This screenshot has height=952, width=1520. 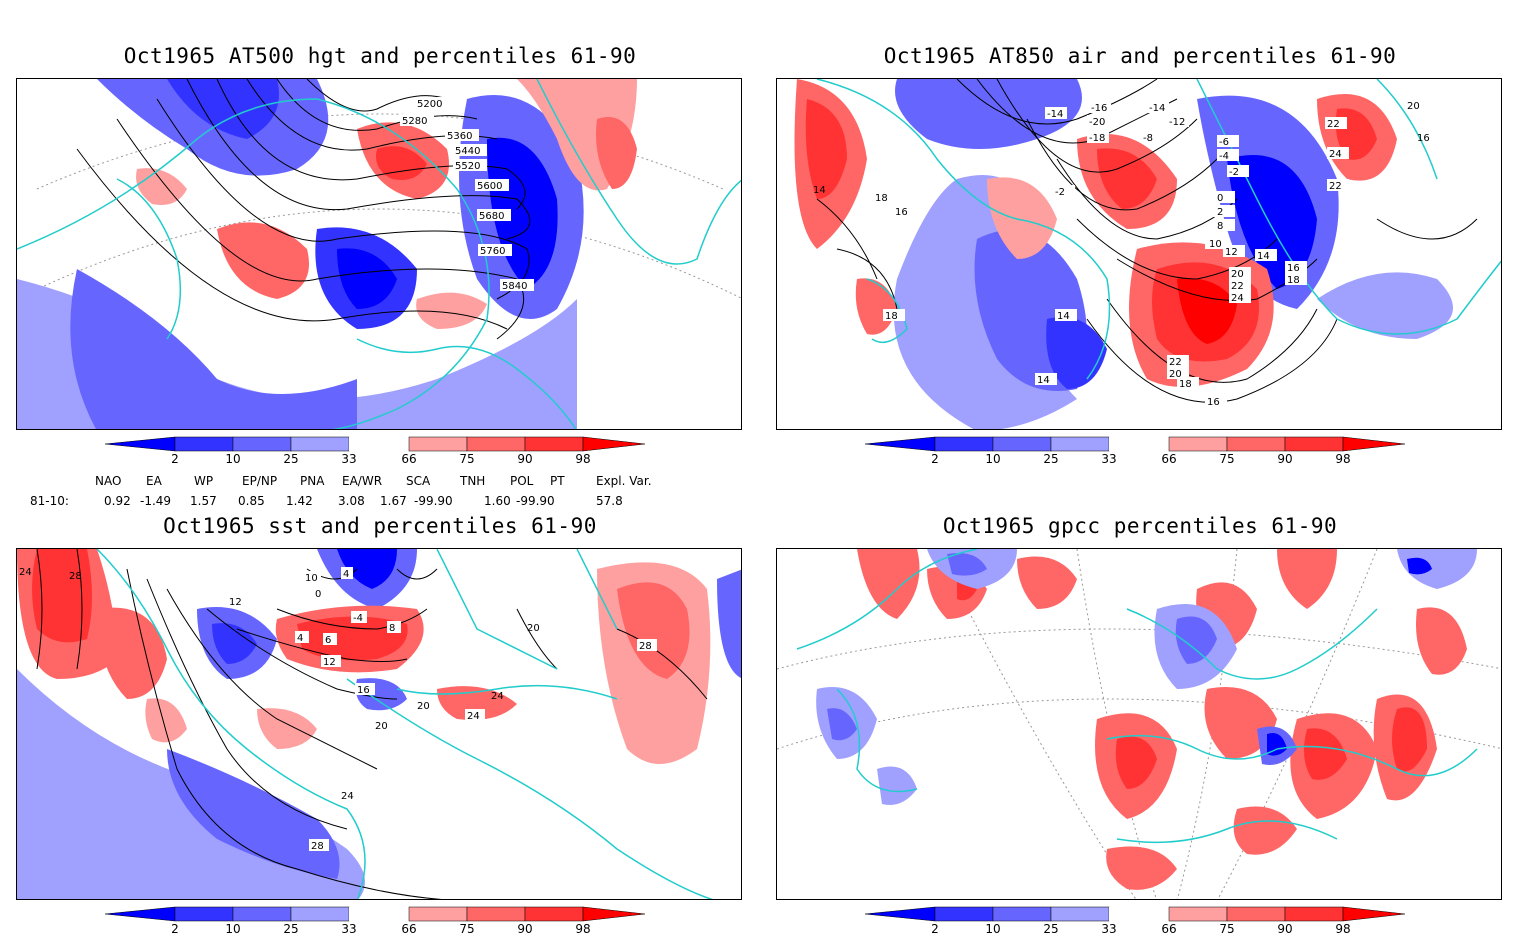 What do you see at coordinates (1234, 172) in the screenshot?
I see `contour-label: -2` at bounding box center [1234, 172].